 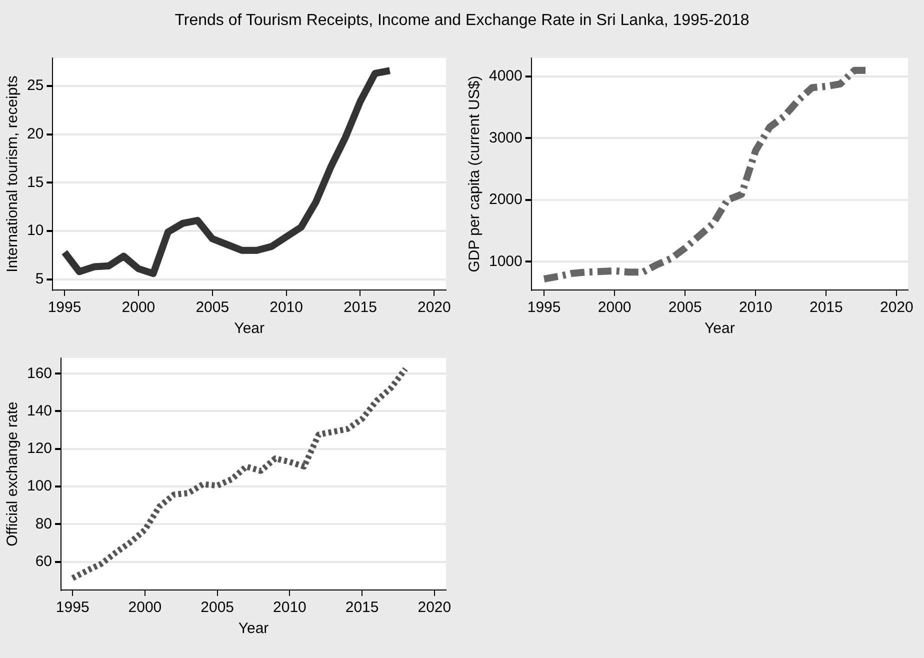 I want to click on y-tick-label: 120, so click(x=39, y=449).